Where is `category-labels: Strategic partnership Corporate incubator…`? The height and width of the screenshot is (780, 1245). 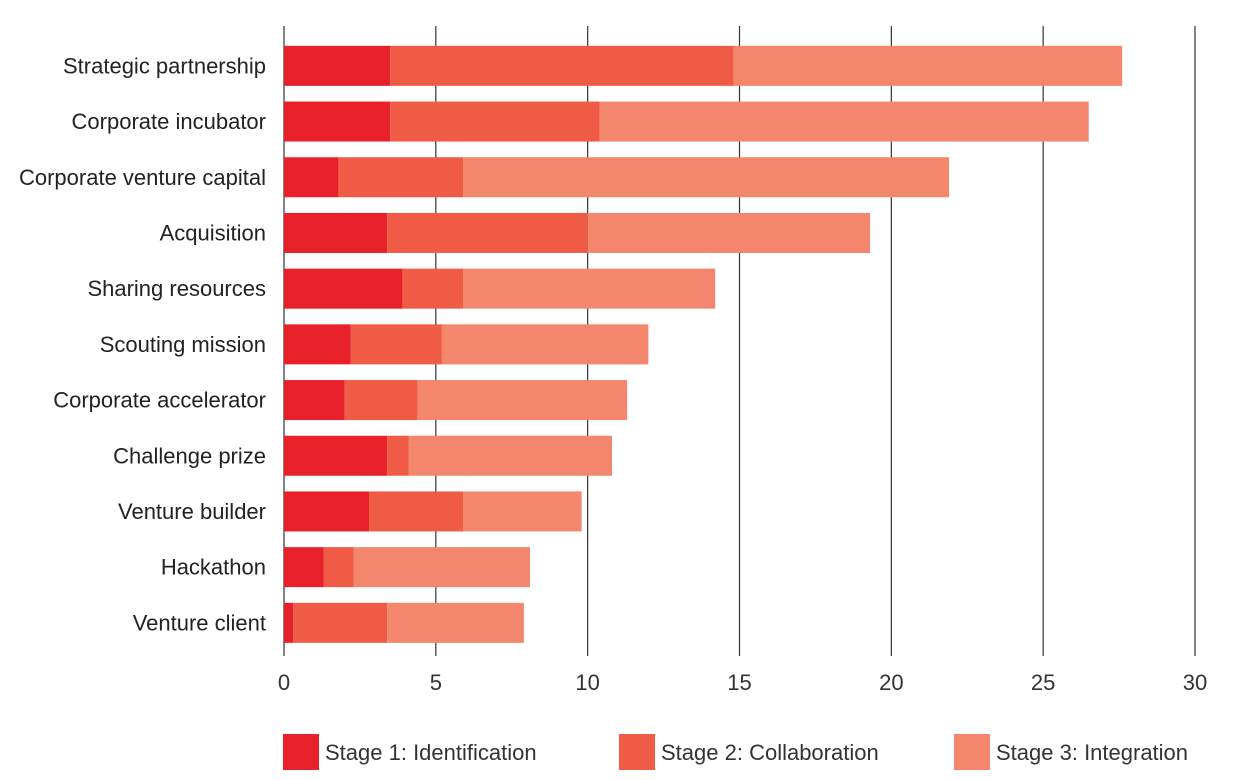
category-labels: Strategic partnership Corporate incubator… is located at coordinates (142, 344).